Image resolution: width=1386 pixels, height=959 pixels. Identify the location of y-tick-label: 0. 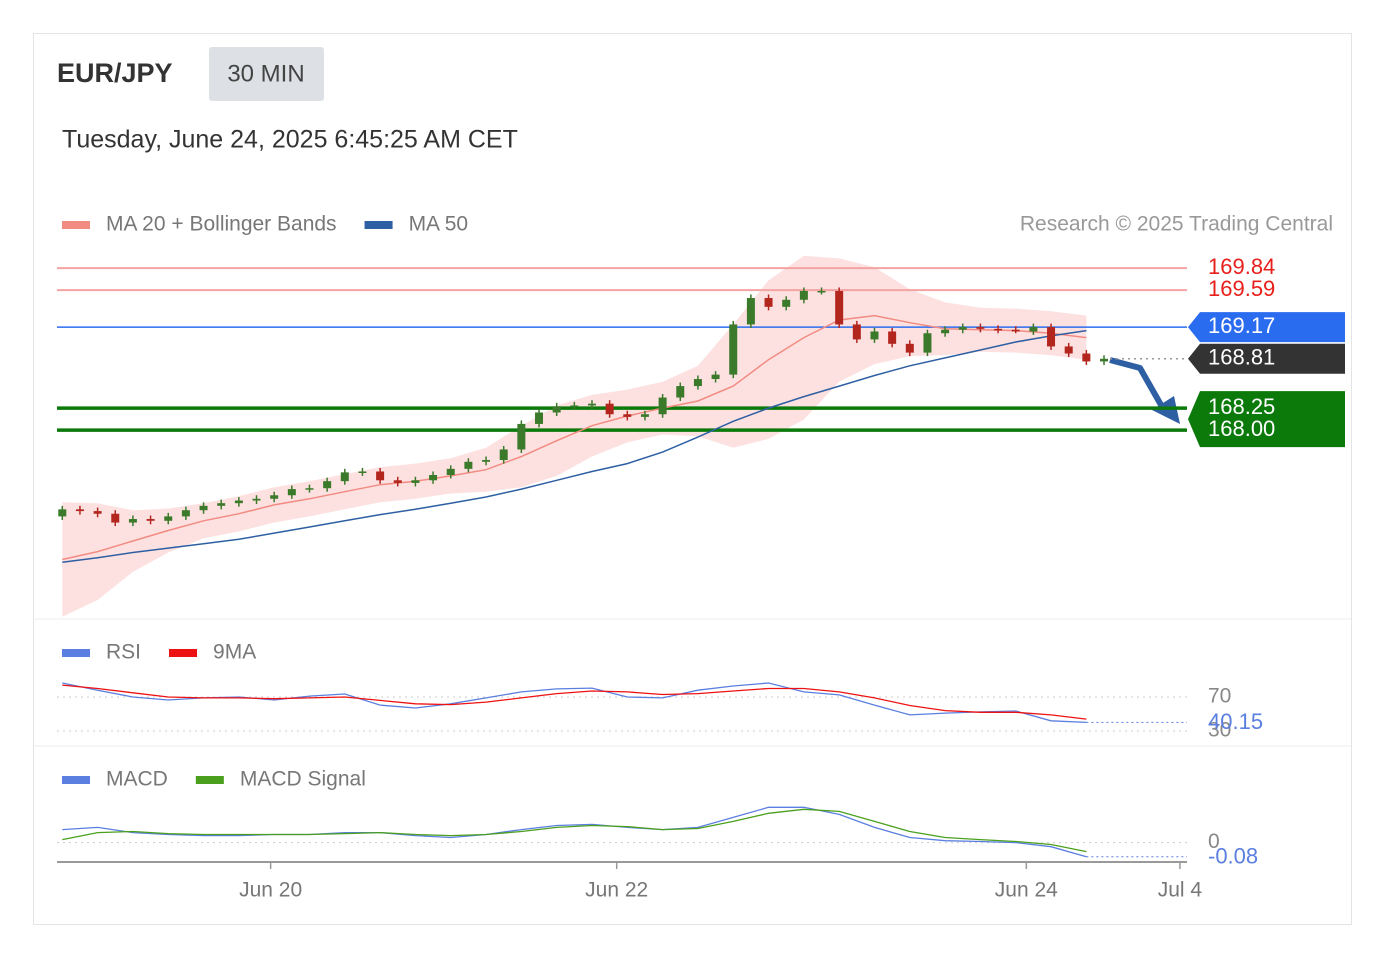
(1214, 841).